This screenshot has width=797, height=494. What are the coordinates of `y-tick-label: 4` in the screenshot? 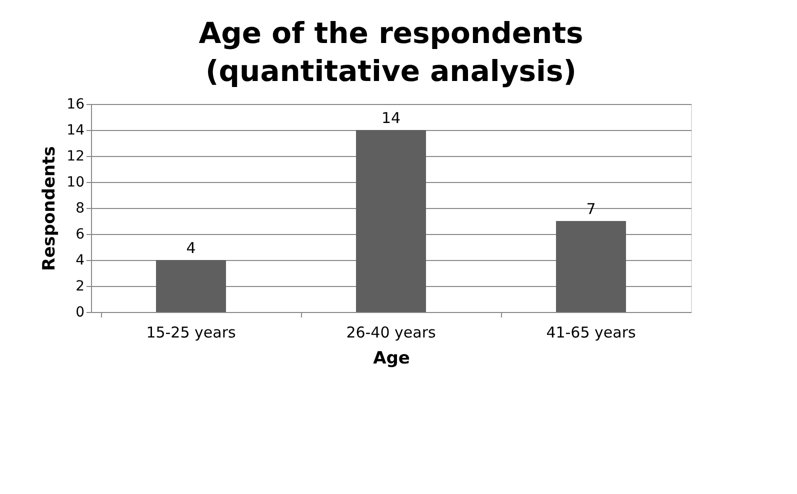 It's located at (80, 260).